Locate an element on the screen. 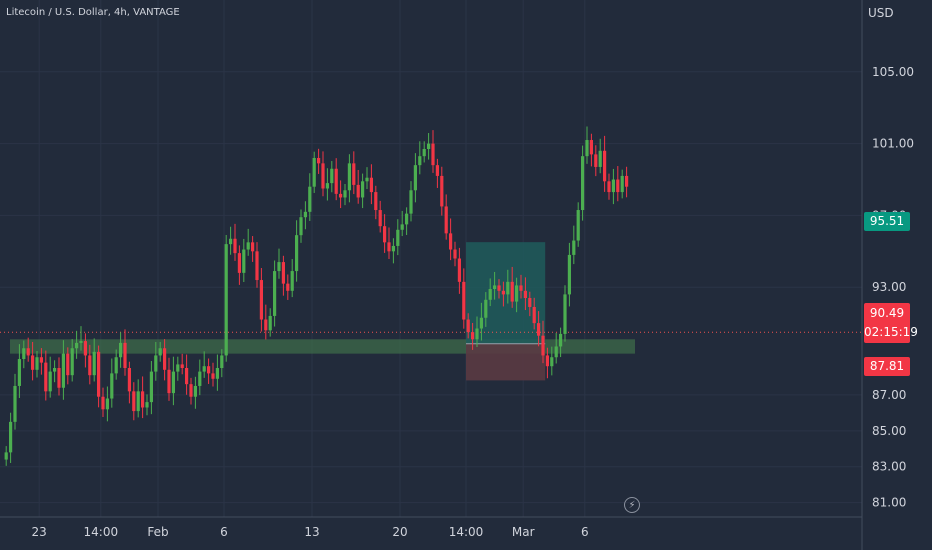 This screenshot has height=550, width=932. target-zone is located at coordinates (506, 293).